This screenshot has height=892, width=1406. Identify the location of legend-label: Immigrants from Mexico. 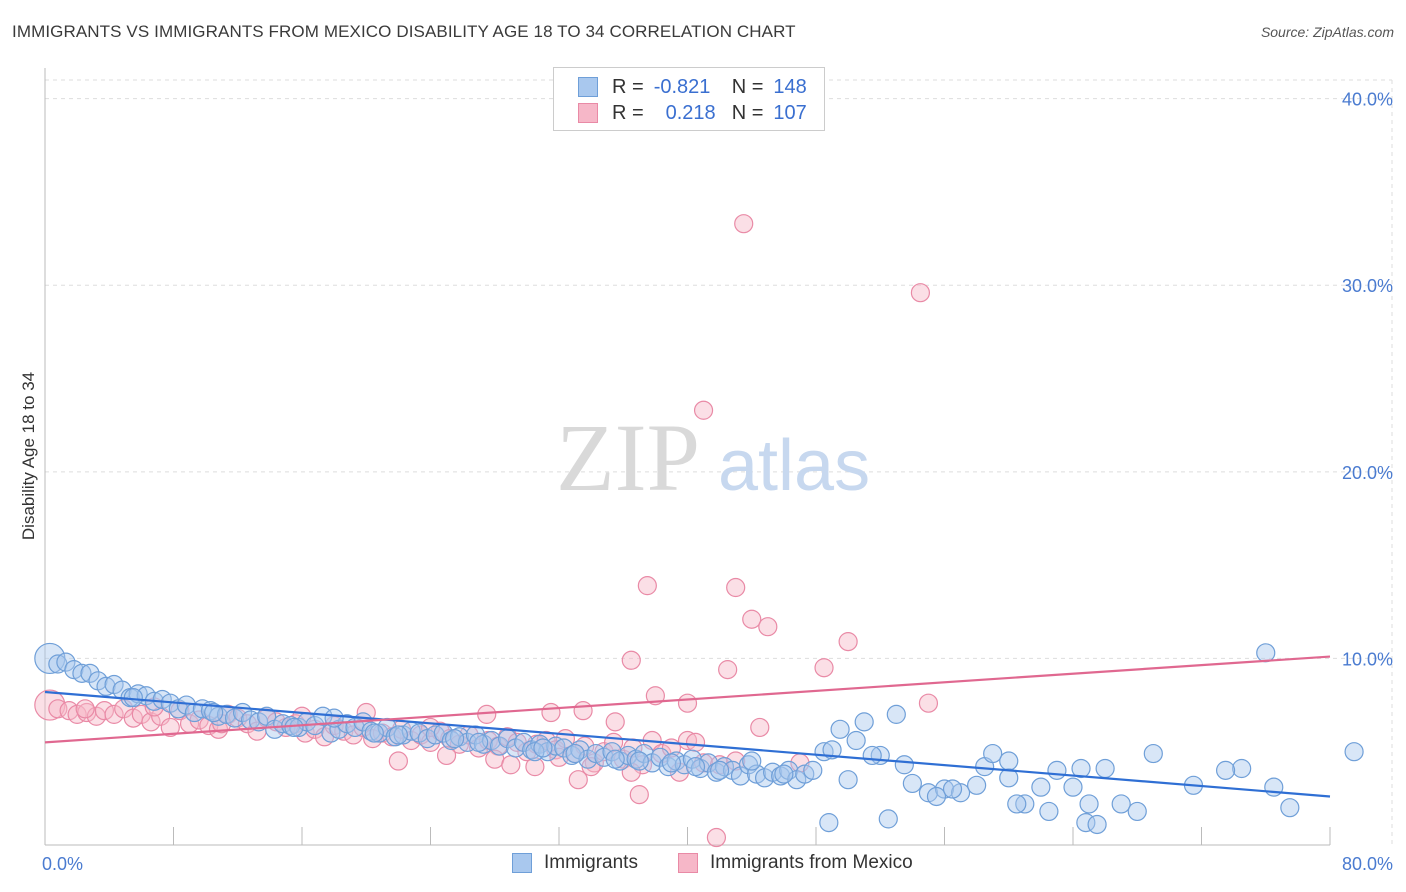
(811, 862).